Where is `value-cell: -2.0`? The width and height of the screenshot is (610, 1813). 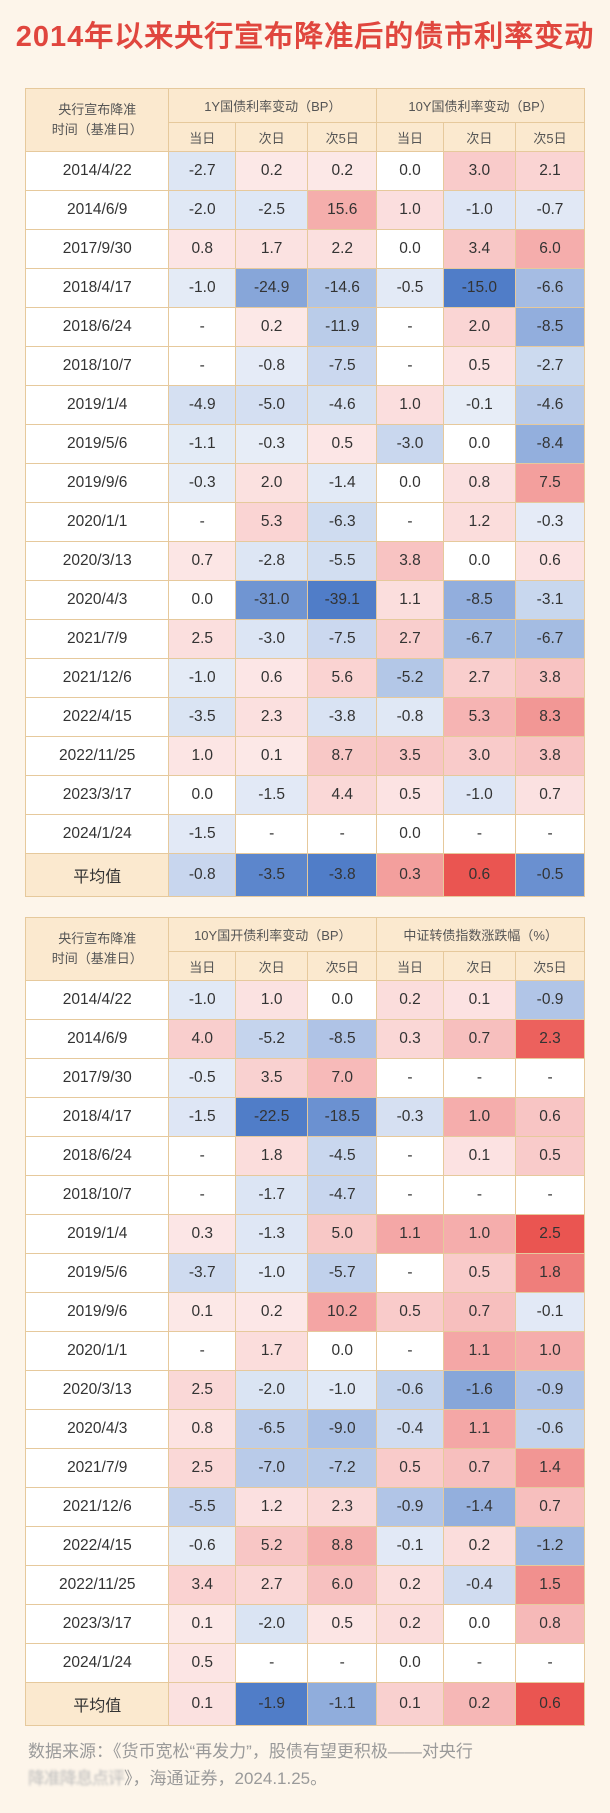 value-cell: -2.0 is located at coordinates (272, 1390).